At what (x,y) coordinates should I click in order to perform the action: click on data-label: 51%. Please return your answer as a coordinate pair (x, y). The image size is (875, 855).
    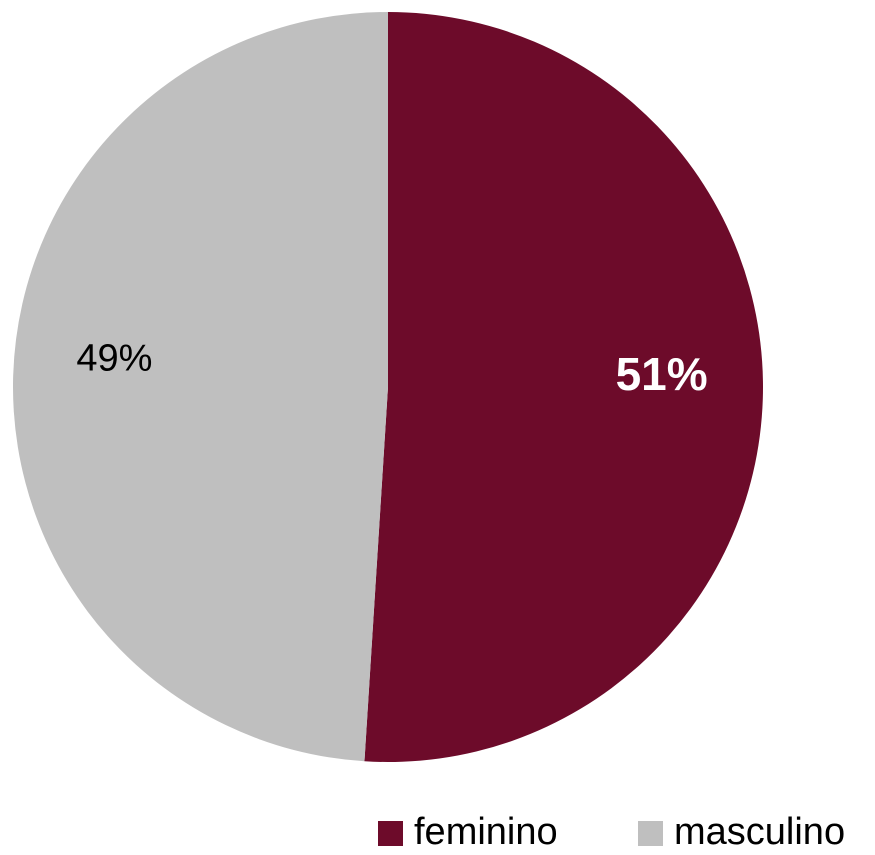
    Looking at the image, I should click on (662, 374).